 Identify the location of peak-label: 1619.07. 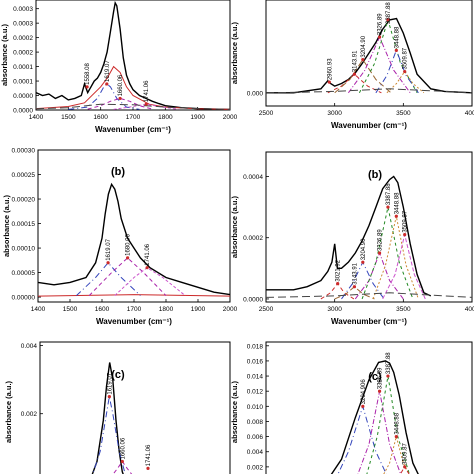
(108, 71).